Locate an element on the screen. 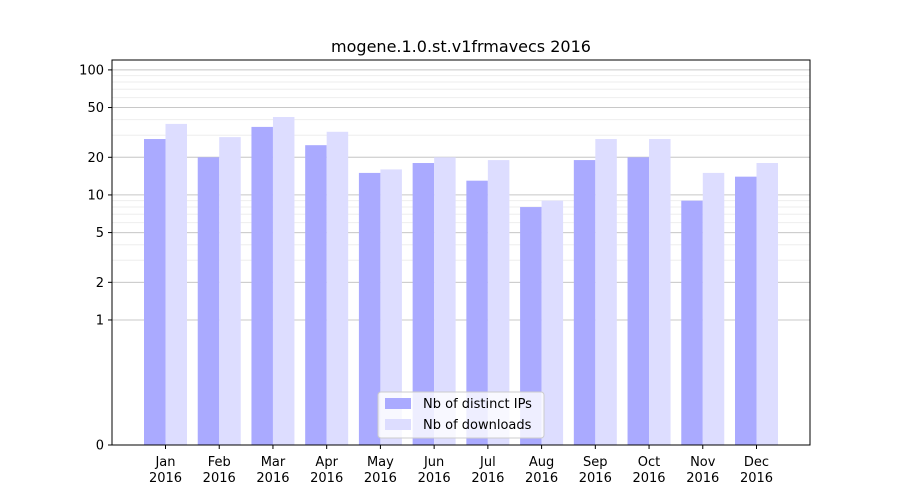  legend-label-downloads: Nb of downloads is located at coordinates (477, 425).